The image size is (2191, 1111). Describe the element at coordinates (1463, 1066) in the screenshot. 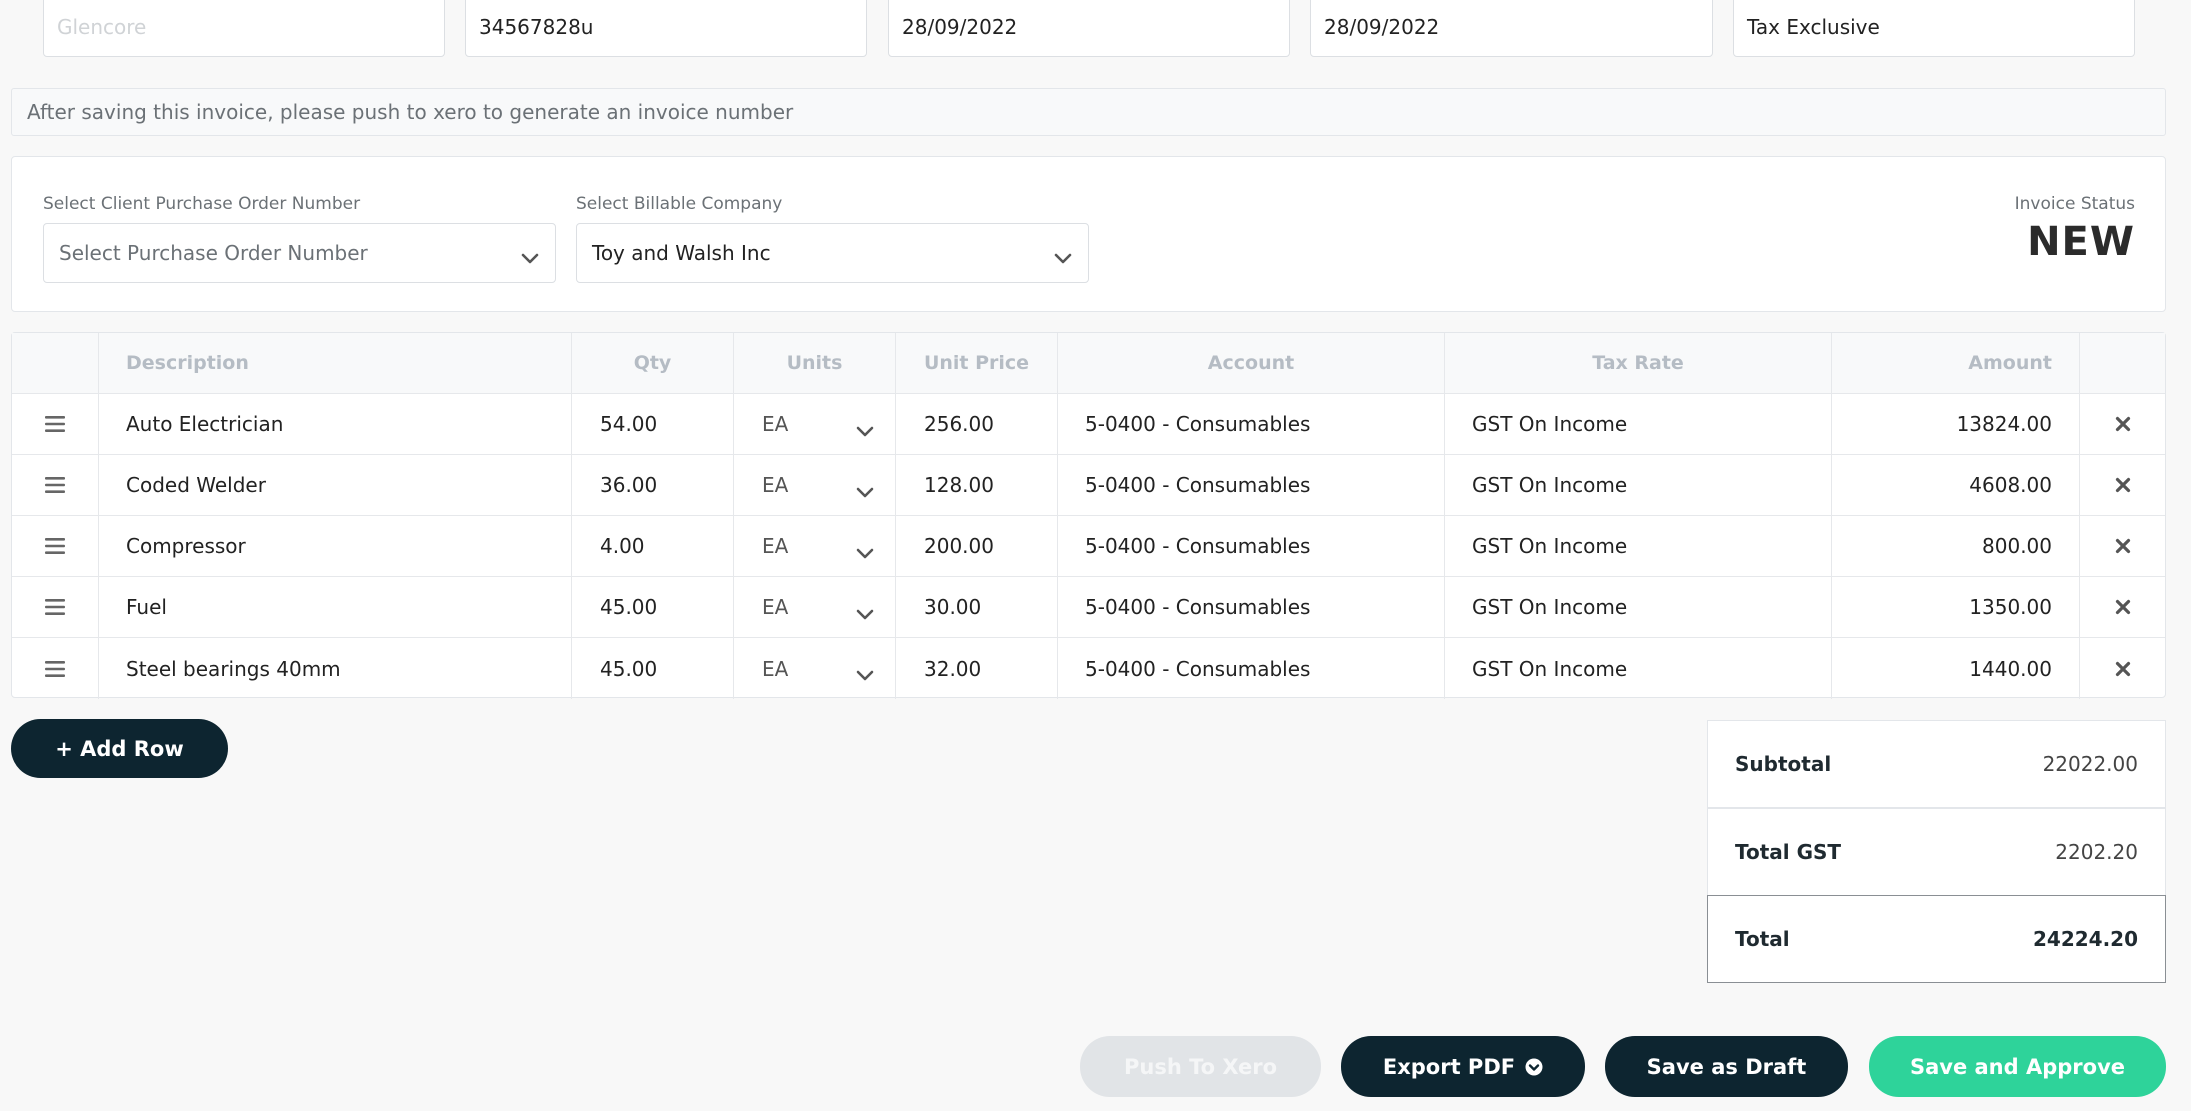

I see `export-pdf-button: Export PDF` at that location.